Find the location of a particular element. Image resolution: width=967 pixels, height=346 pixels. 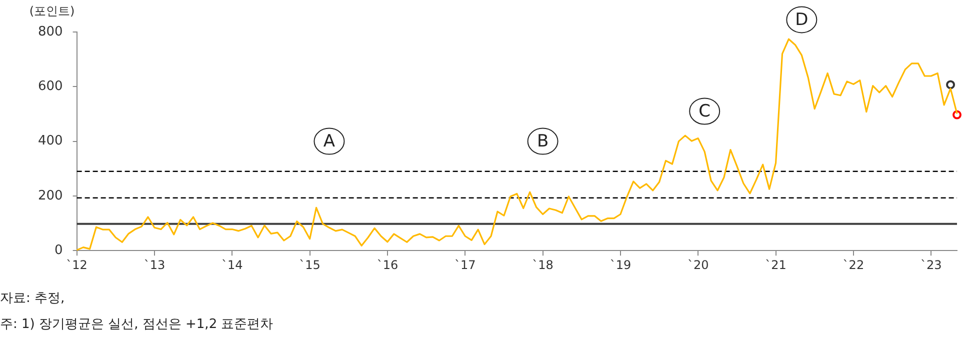

annotation: C is located at coordinates (704, 112).